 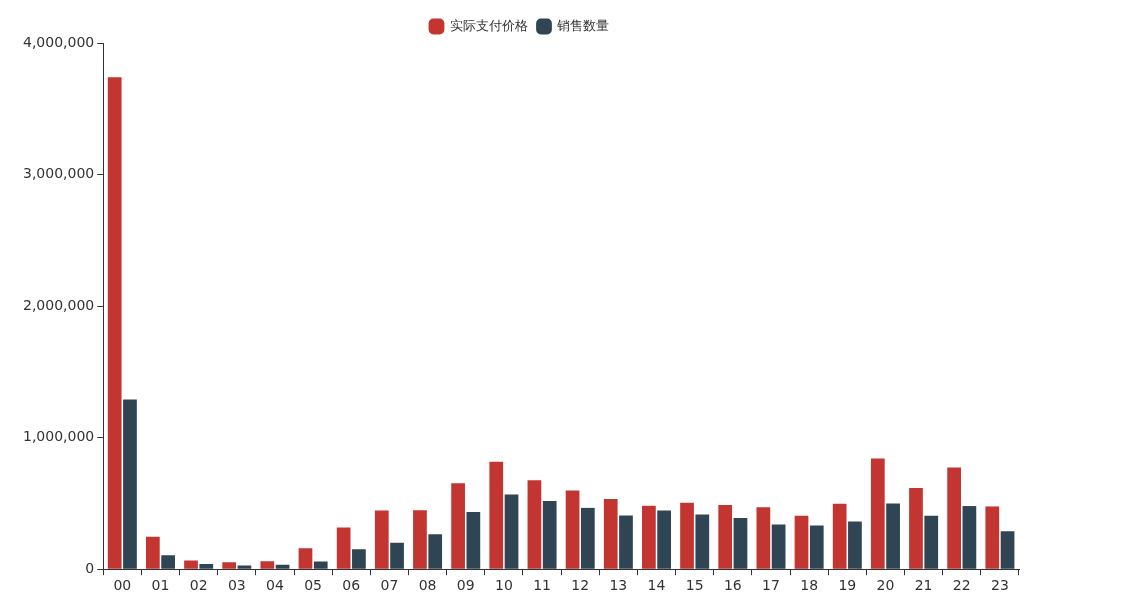 What do you see at coordinates (160, 585) in the screenshot?
I see `x-tick-label: 01` at bounding box center [160, 585].